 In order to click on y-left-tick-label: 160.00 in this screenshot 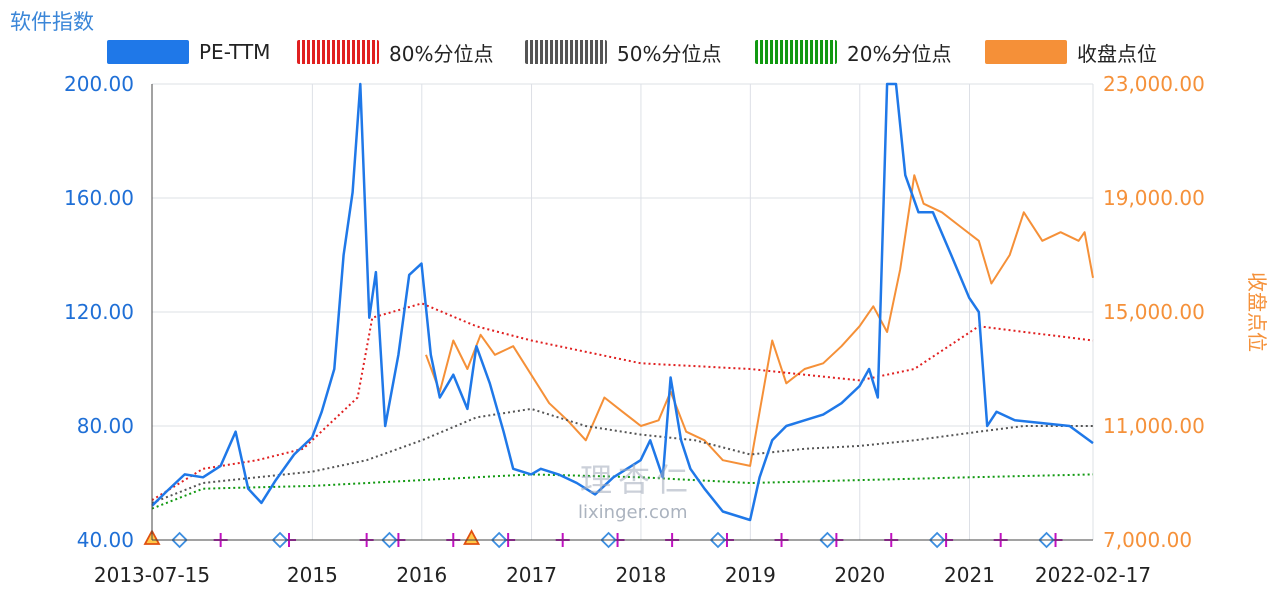, I will do `click(99, 198)`.